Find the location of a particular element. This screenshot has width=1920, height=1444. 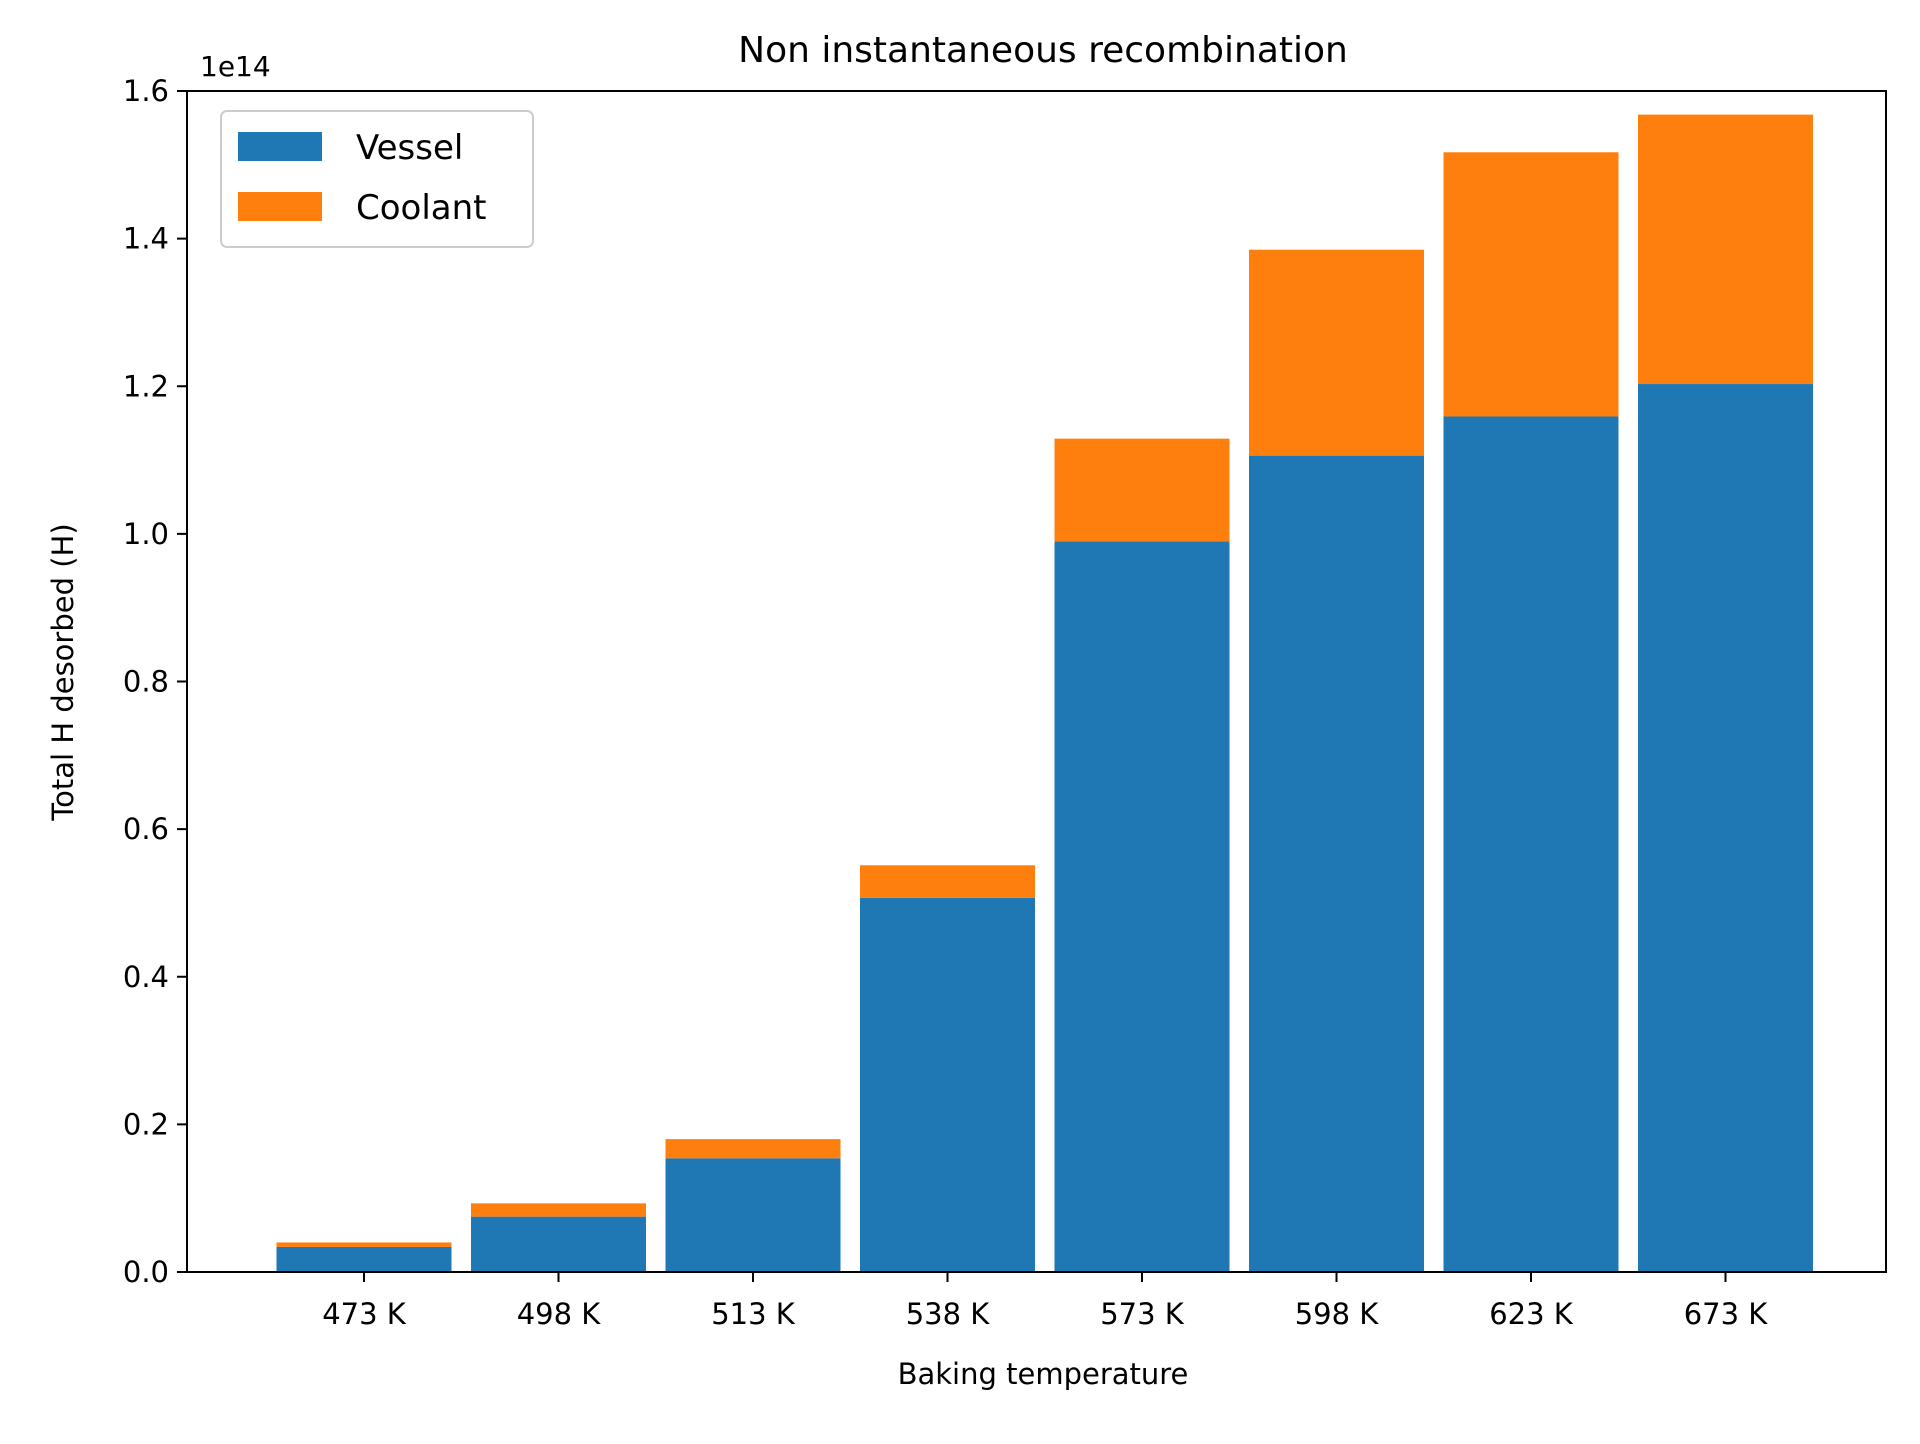

x-tick-label: 573 K is located at coordinates (1142, 1314).